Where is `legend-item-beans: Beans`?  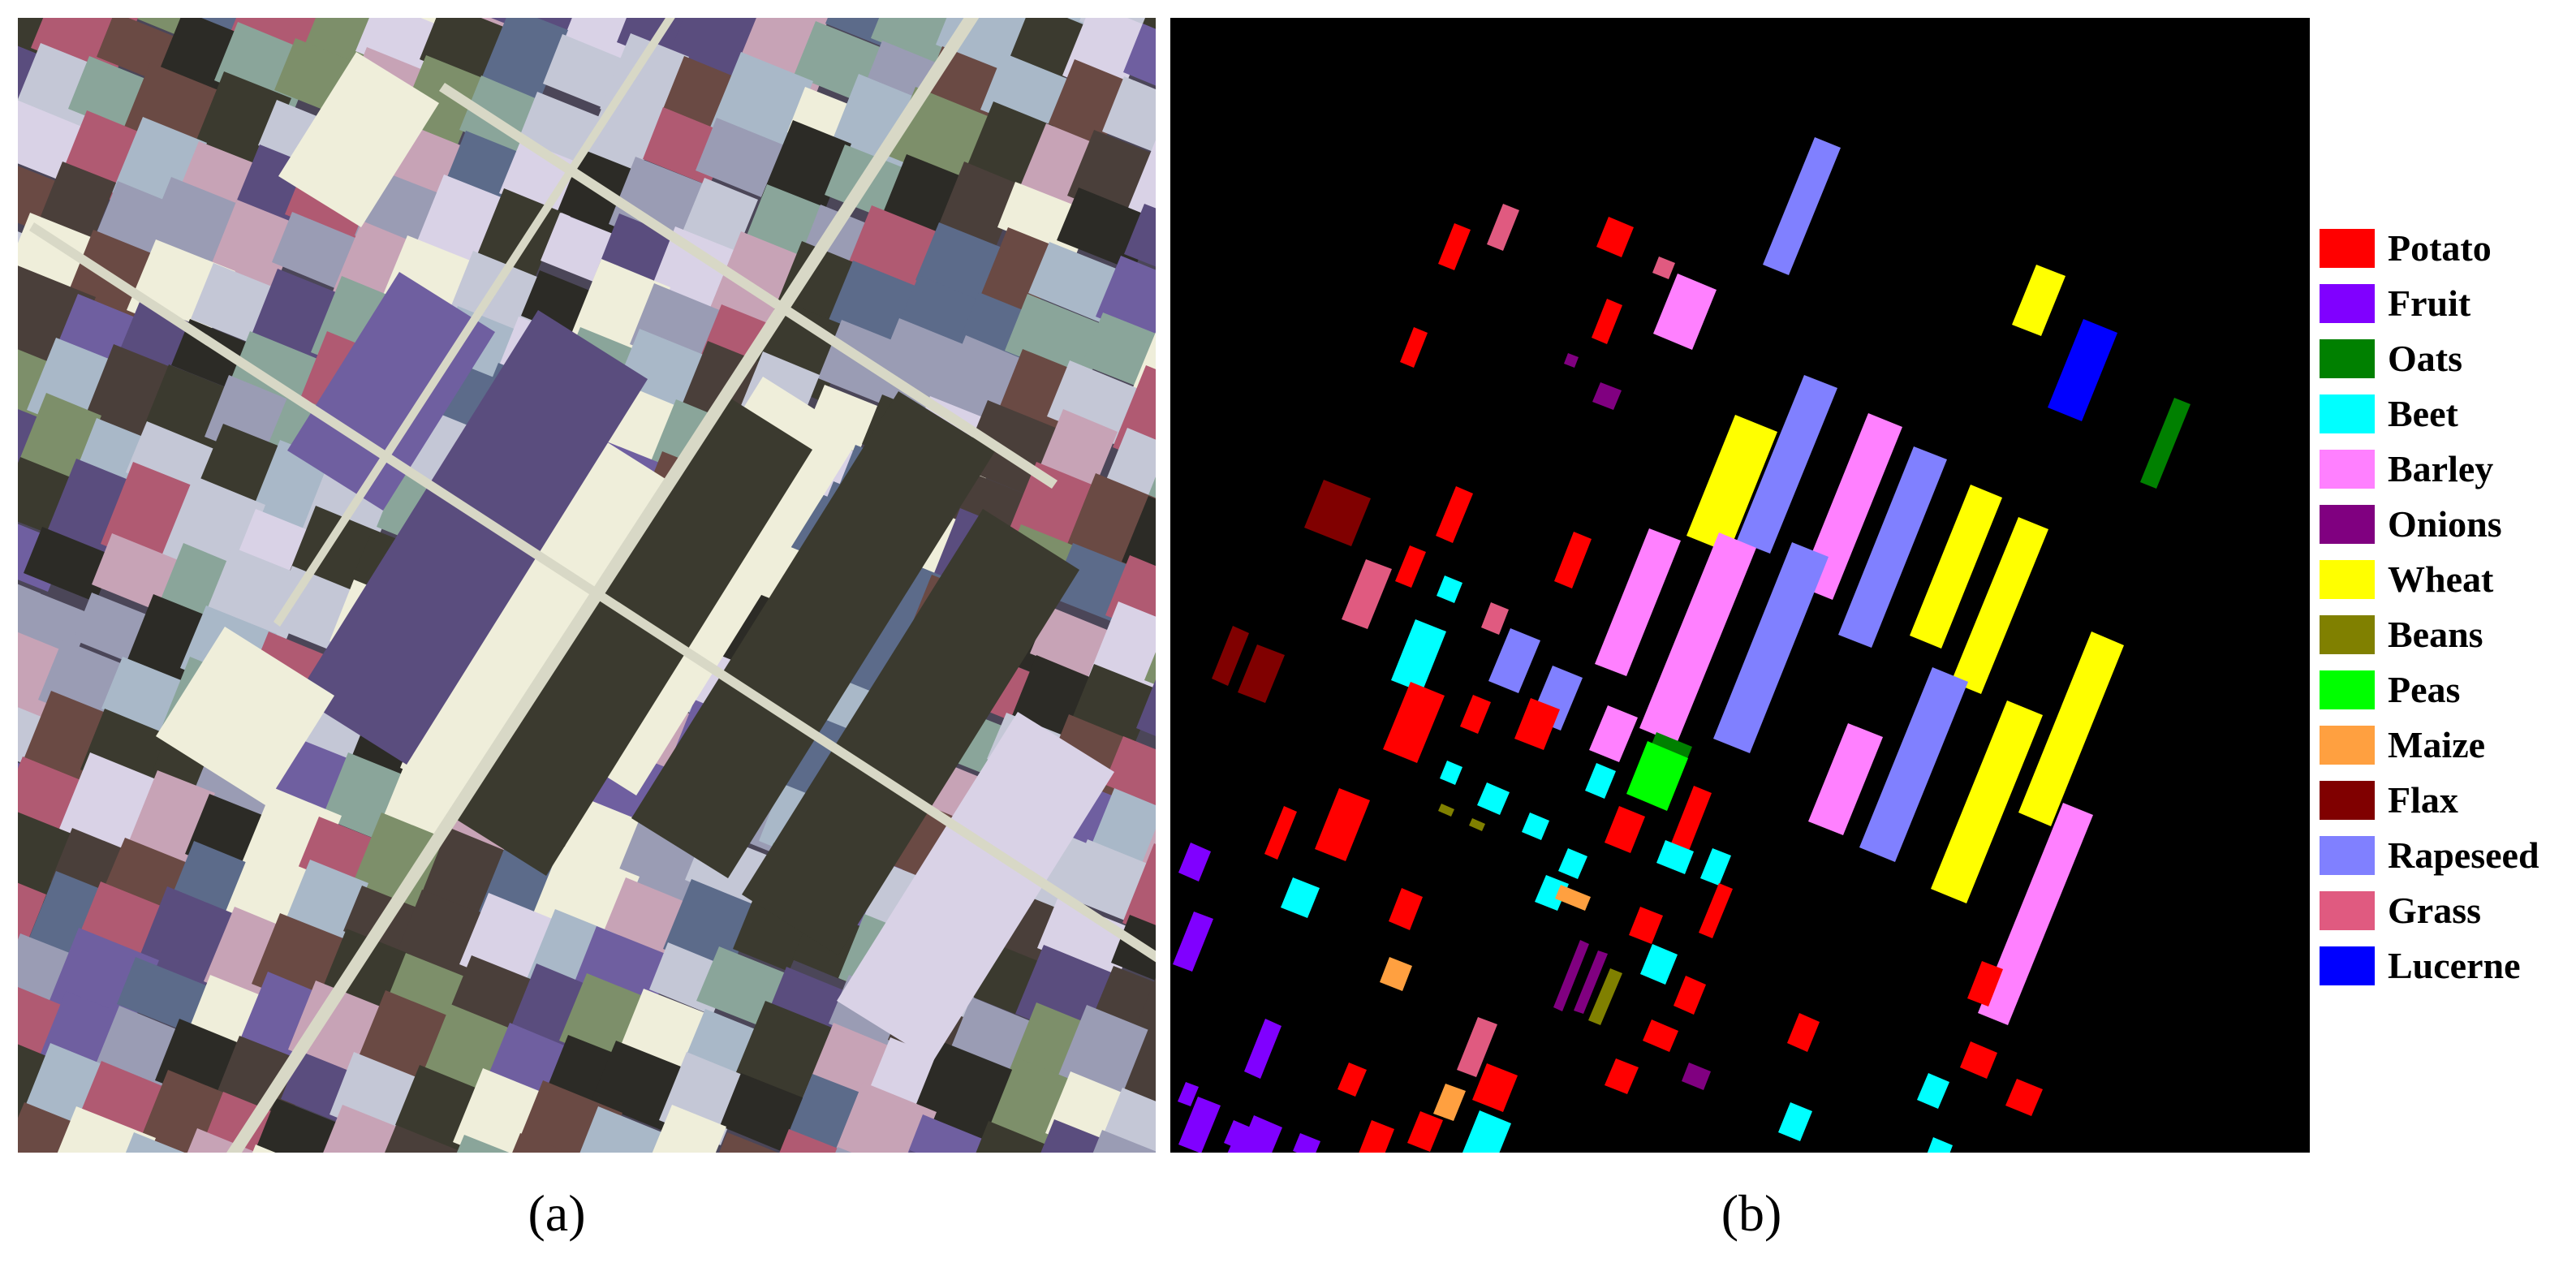
legend-item-beans: Beans is located at coordinates (2446, 638).